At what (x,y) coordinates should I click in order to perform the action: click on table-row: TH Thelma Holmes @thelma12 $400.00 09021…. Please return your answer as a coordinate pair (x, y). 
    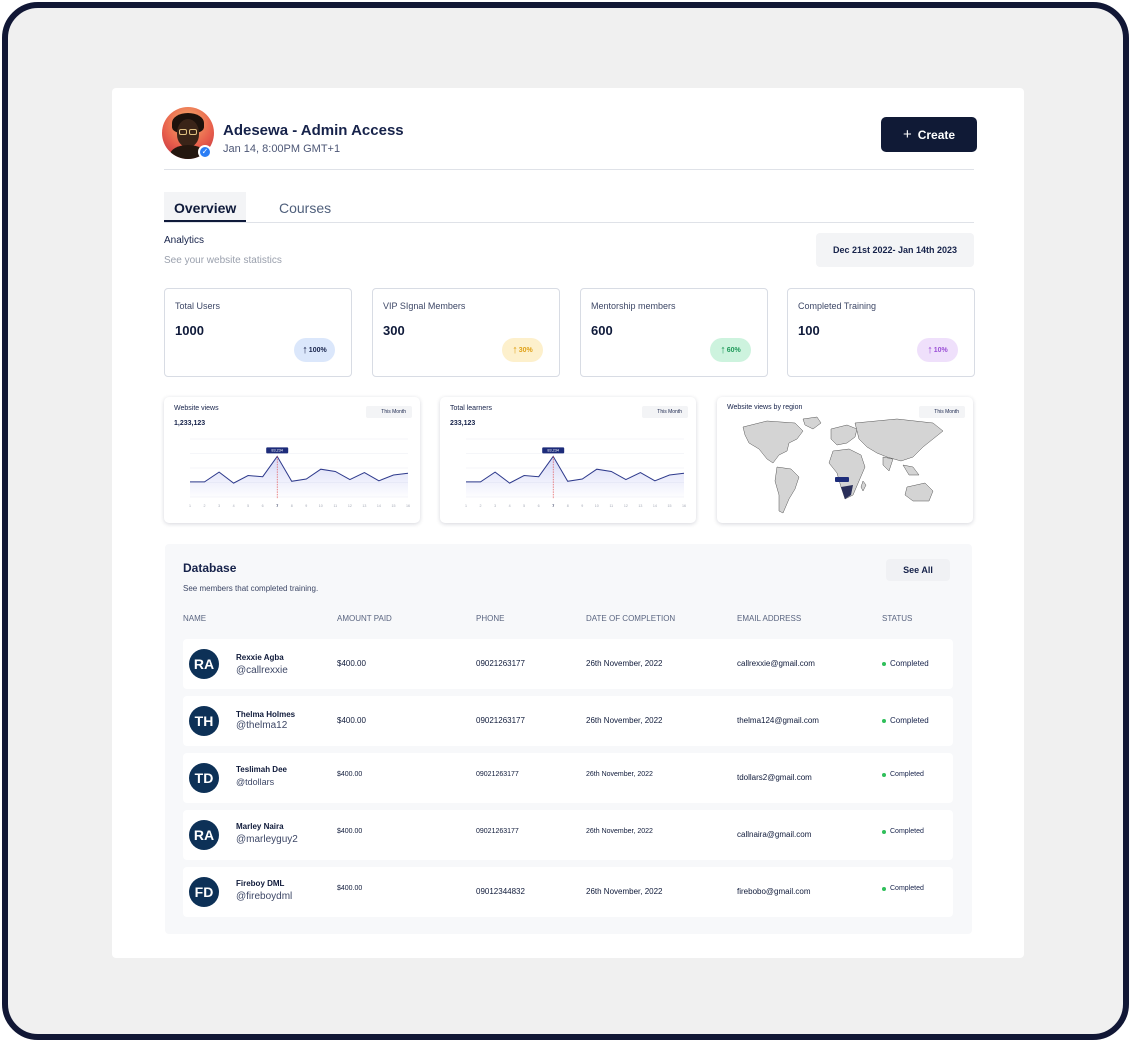
    Looking at the image, I should click on (568, 721).